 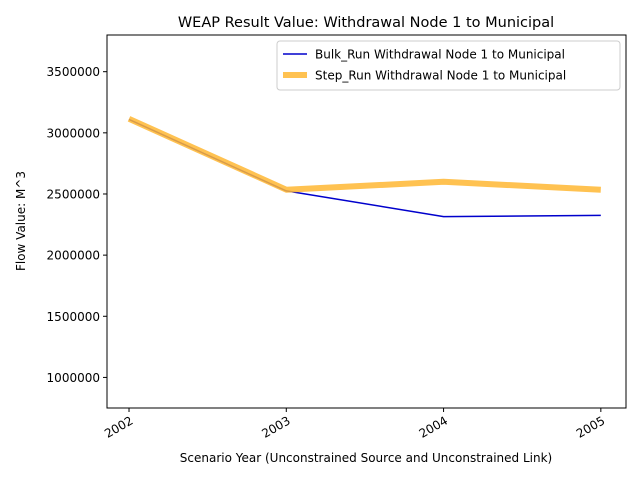 What do you see at coordinates (73, 133) in the screenshot?
I see `y-tick-label: 3000000` at bounding box center [73, 133].